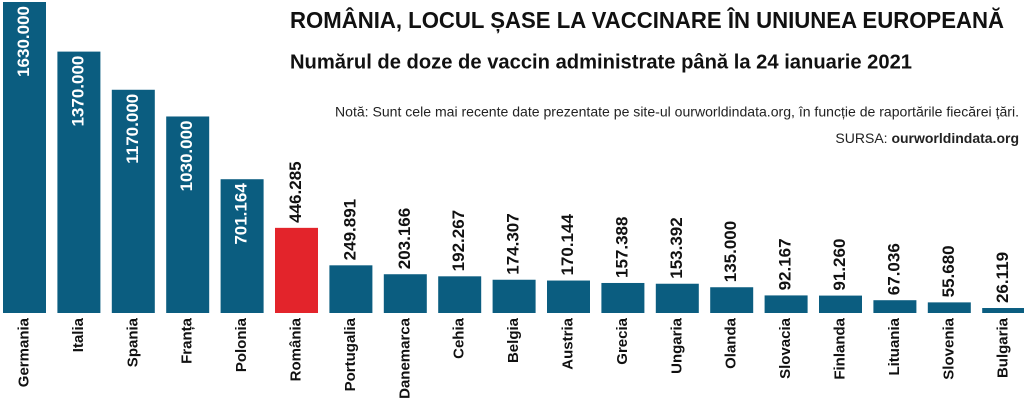 This screenshot has width=1024, height=416. Describe the element at coordinates (955, 138) in the screenshot. I see `source: ourworldindata.org` at that location.